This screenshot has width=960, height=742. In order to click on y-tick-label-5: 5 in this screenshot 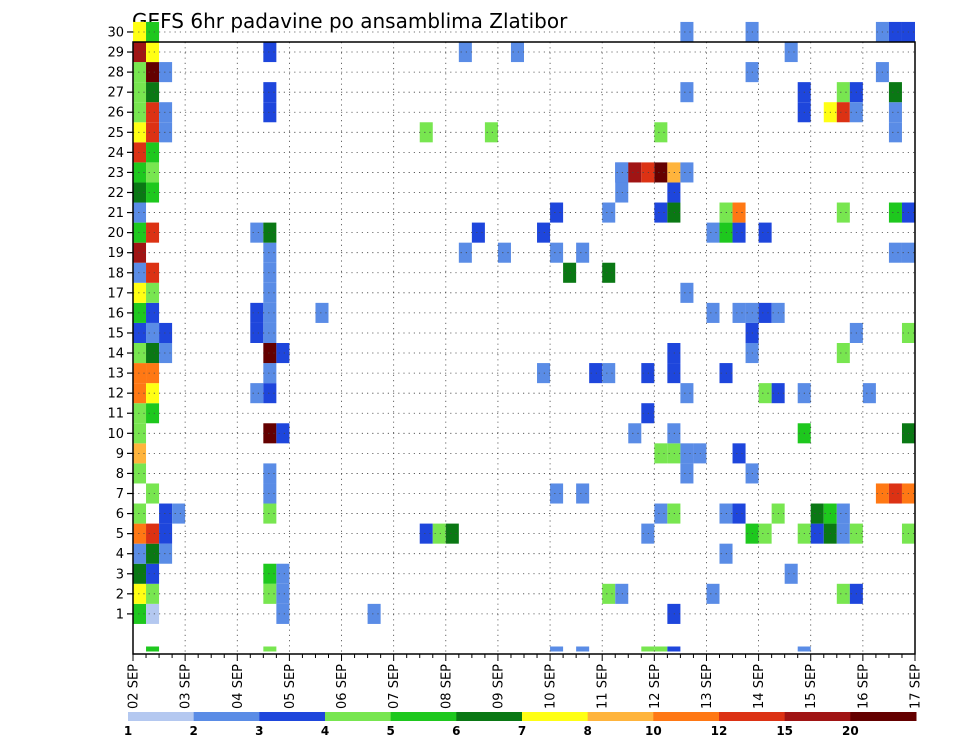, I will do `click(120, 534)`.